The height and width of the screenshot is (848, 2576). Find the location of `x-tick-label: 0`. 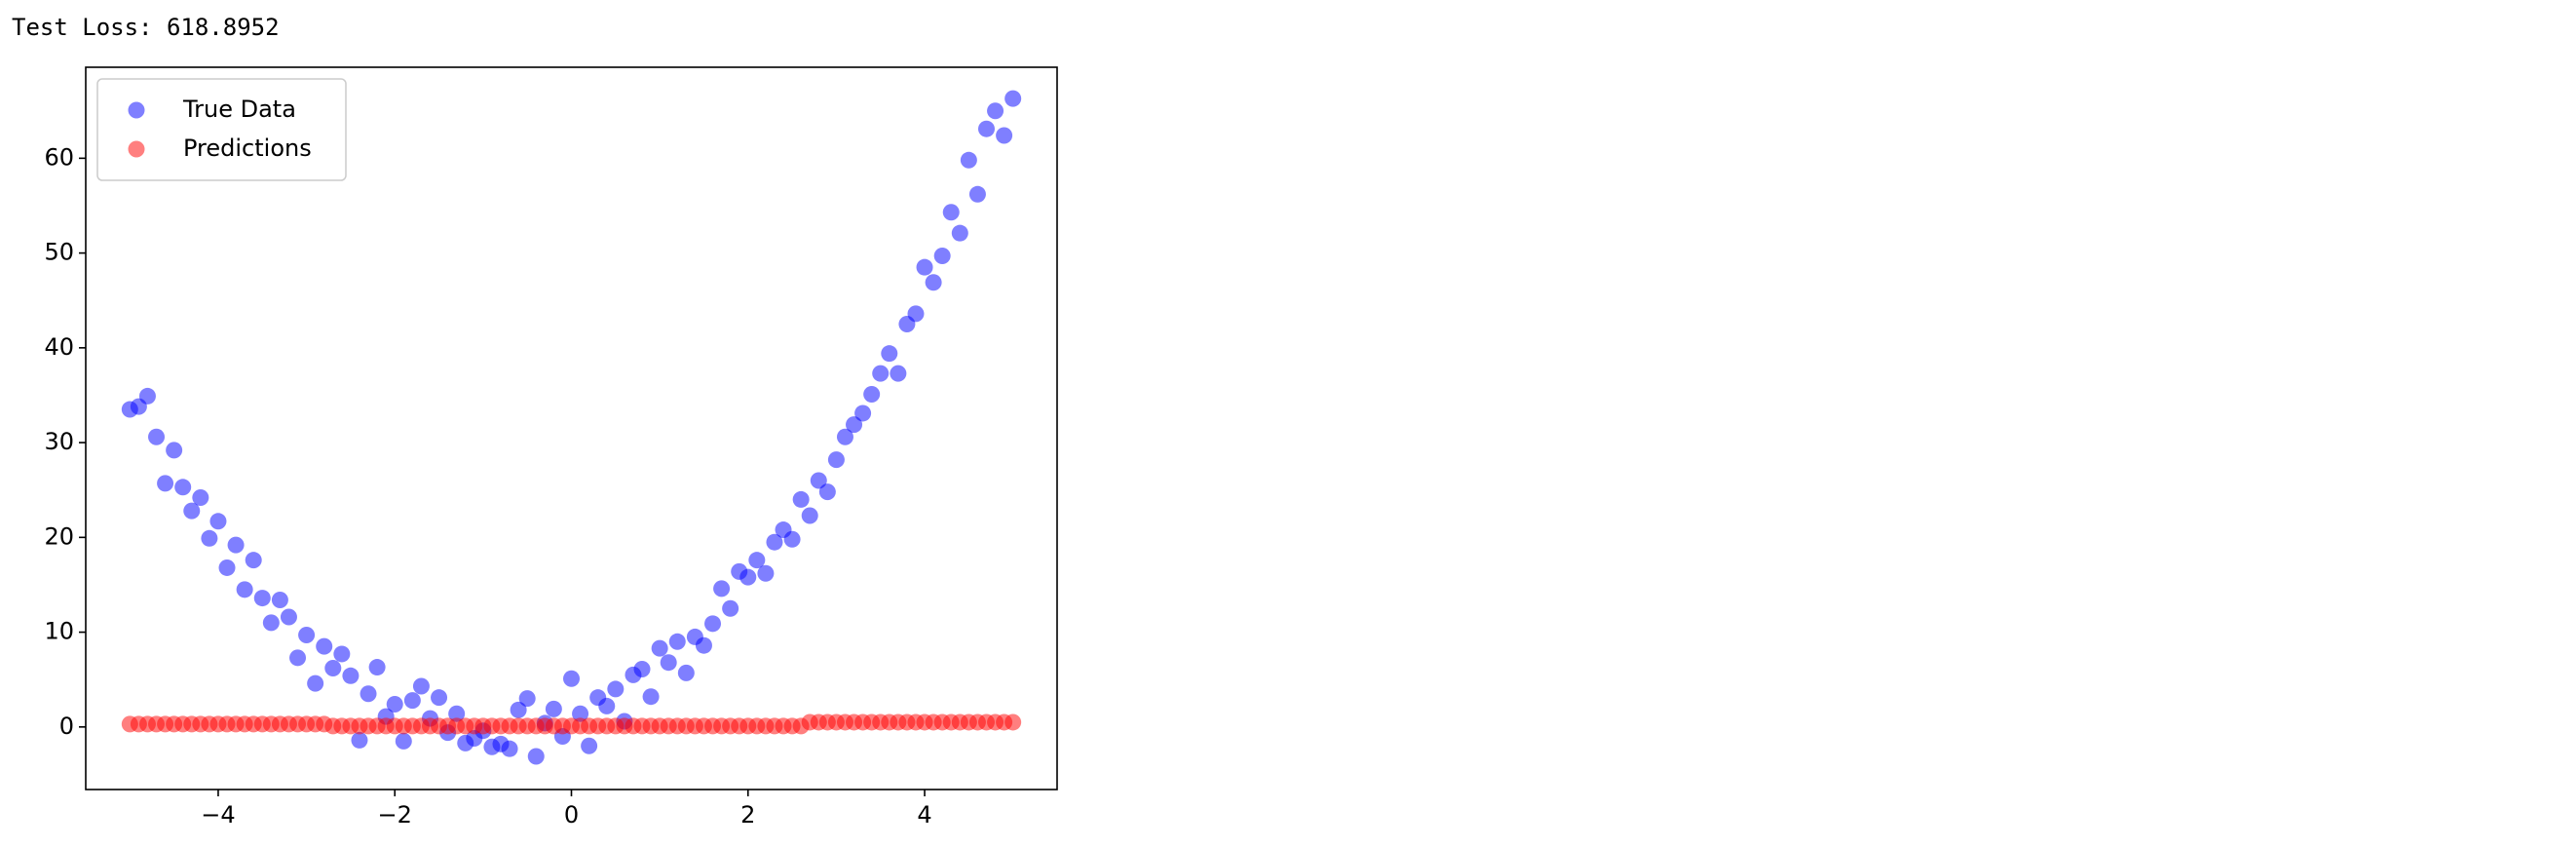

x-tick-label: 0 is located at coordinates (571, 815).